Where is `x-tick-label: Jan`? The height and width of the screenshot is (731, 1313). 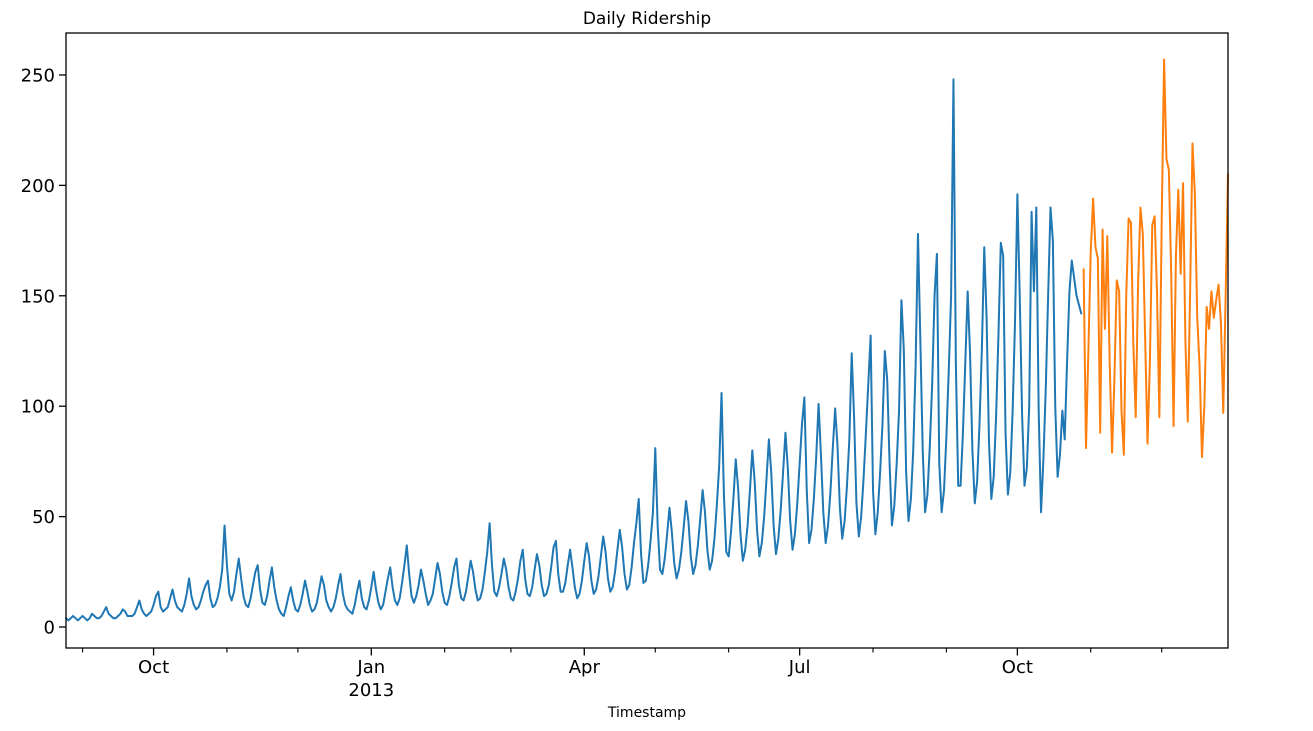
x-tick-label: Jan is located at coordinates (370, 667).